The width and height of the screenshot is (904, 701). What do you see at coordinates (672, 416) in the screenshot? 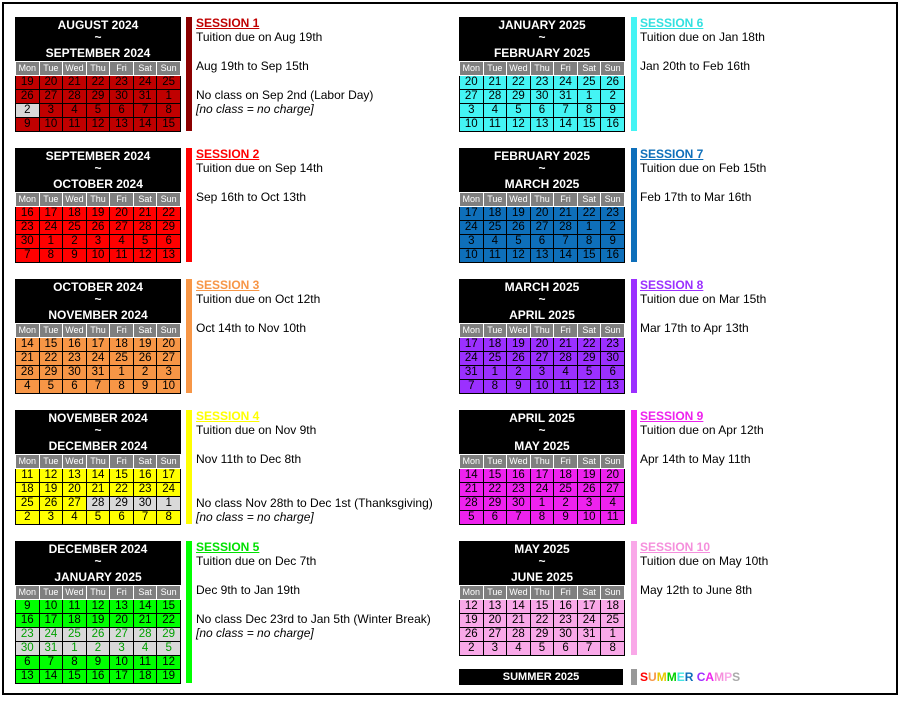
I see `session-title: SESSION 9` at bounding box center [672, 416].